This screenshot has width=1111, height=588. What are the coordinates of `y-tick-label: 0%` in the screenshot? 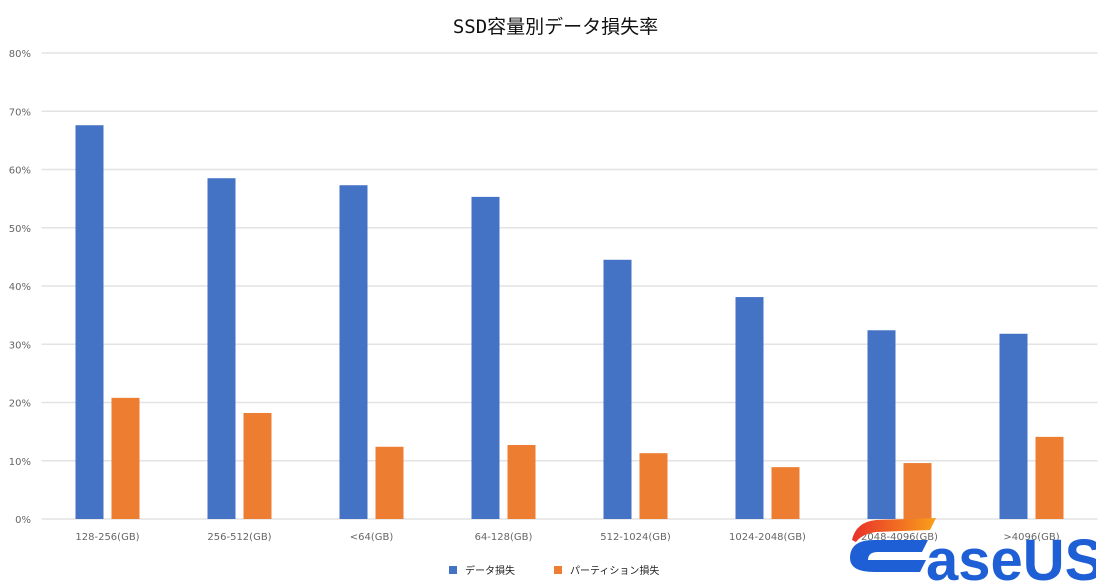 It's located at (23, 520).